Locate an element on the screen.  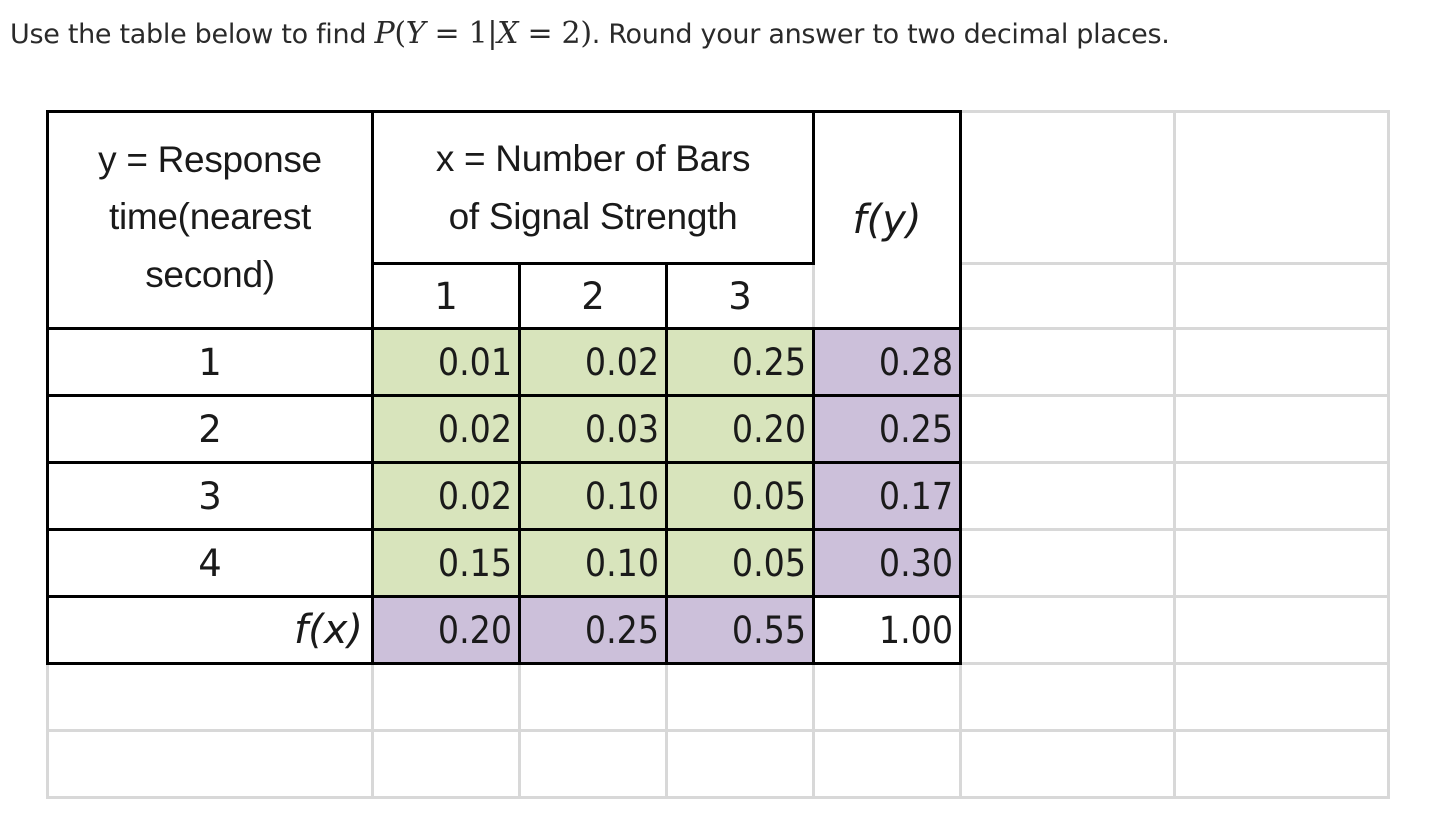
x-header-cell: x = Number of Bars of Signal Strength is located at coordinates (593, 187).